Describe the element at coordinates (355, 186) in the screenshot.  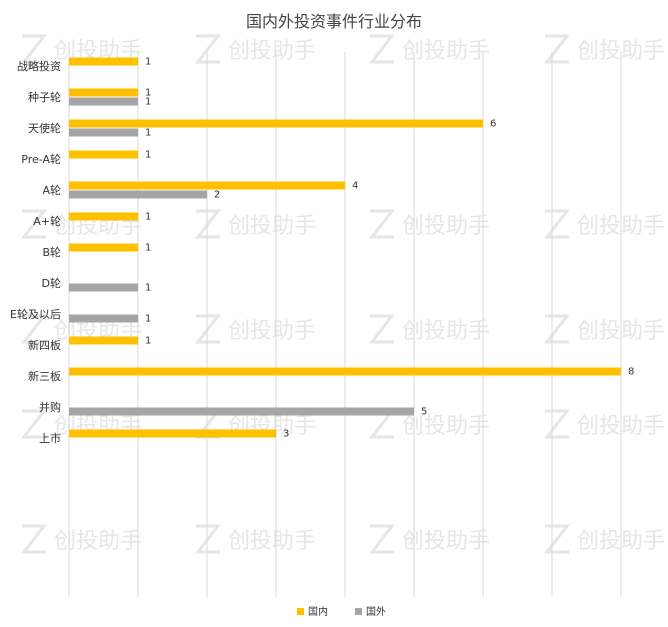
I see `data-label: 4` at that location.